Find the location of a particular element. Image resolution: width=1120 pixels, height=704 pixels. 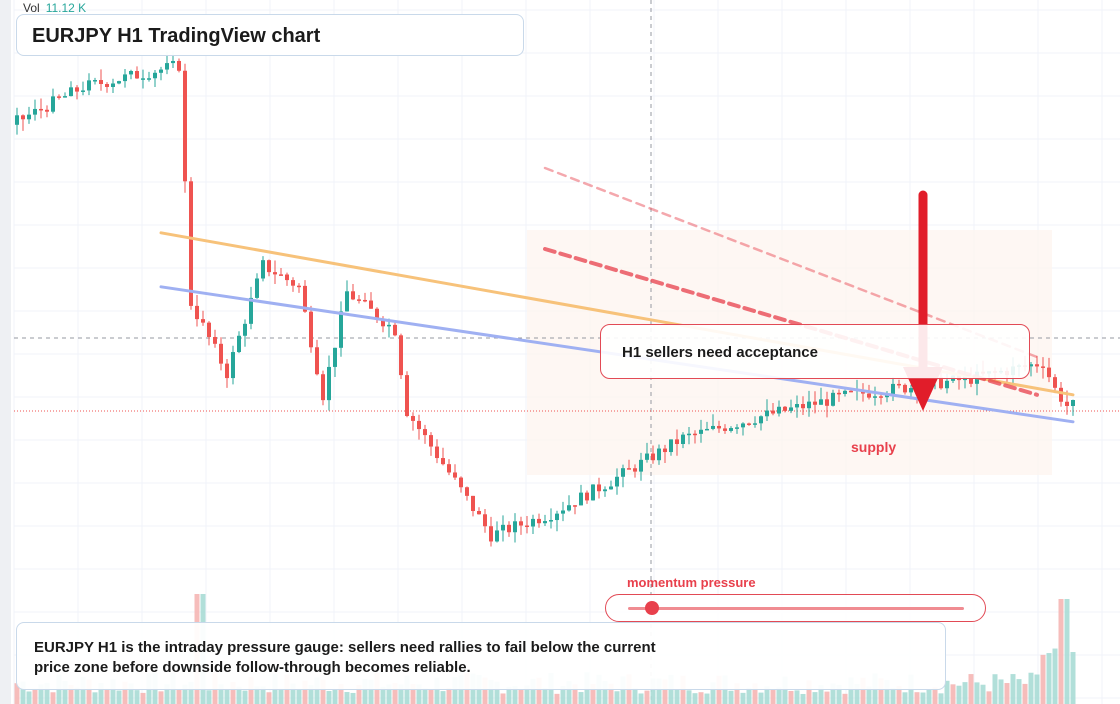

chart-title: EURJPY H1 TradingView chart is located at coordinates (176, 36).